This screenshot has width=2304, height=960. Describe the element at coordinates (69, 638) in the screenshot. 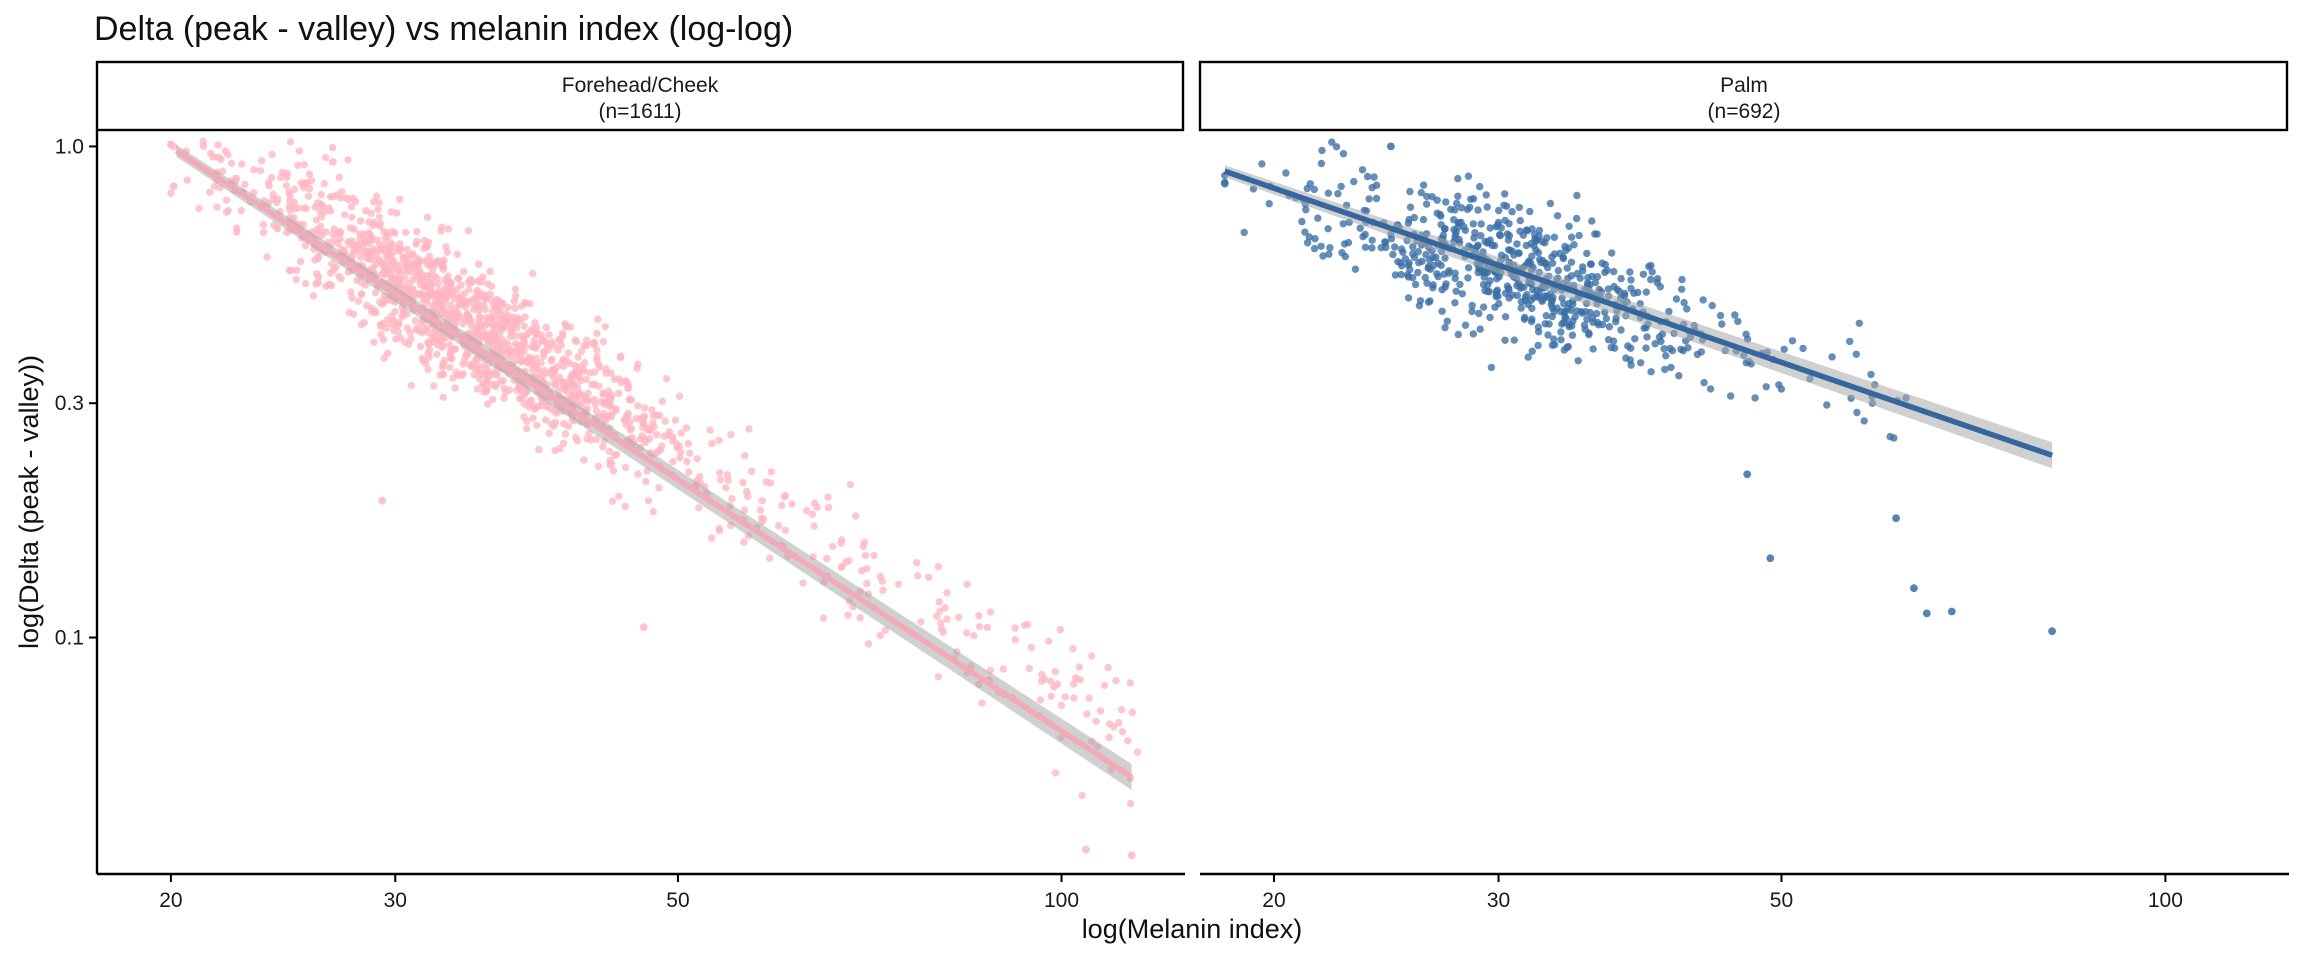

I see `y-tick-label: 0.1` at that location.